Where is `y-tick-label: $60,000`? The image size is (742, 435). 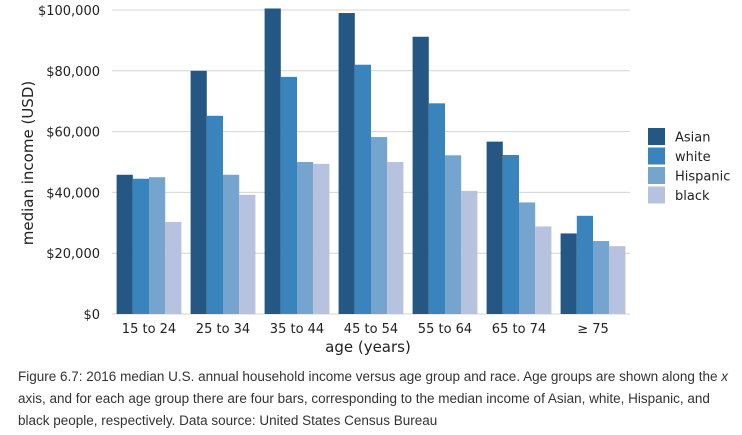 y-tick-label: $60,000 is located at coordinates (73, 133).